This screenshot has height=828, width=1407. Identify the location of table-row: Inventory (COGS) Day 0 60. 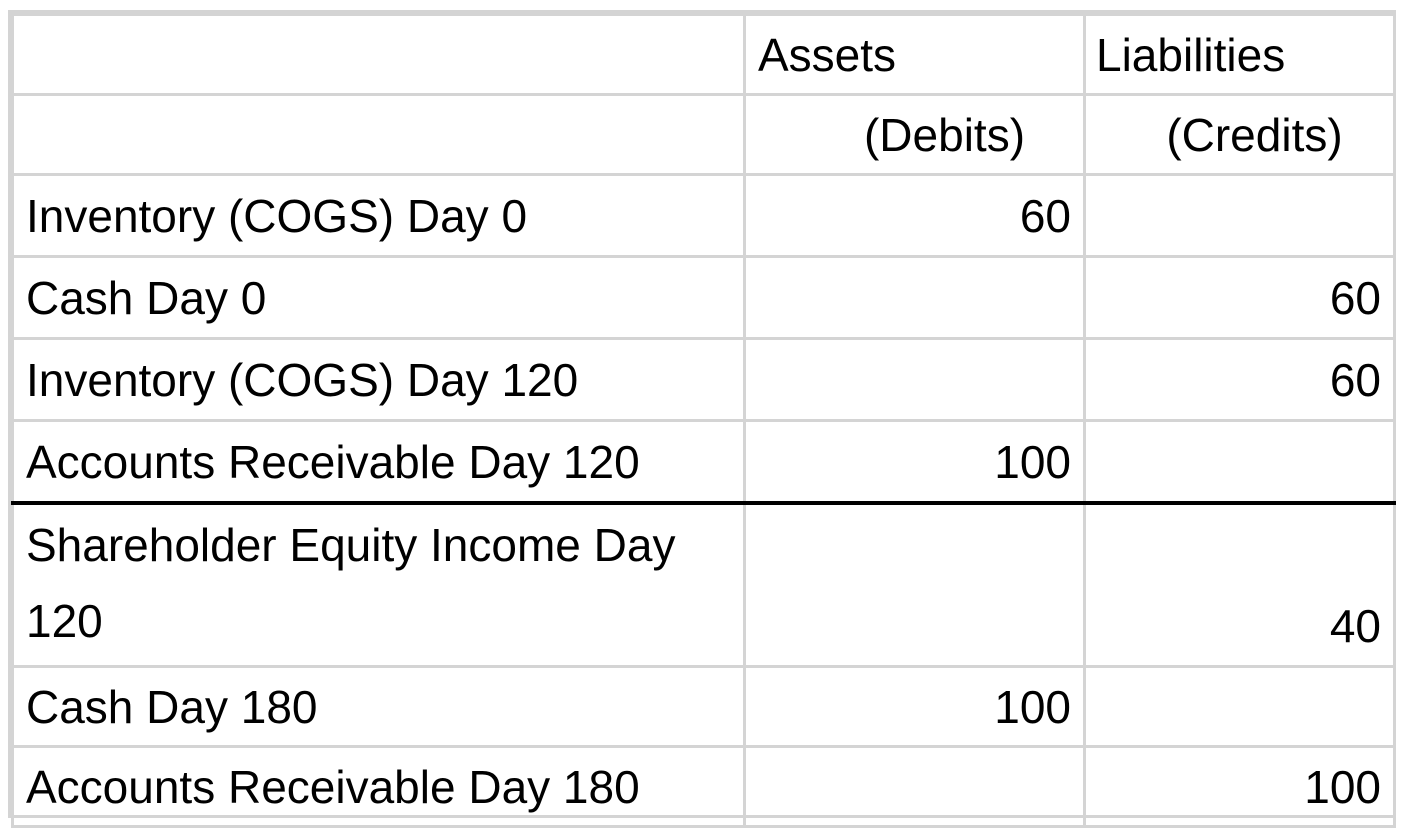
(703, 215).